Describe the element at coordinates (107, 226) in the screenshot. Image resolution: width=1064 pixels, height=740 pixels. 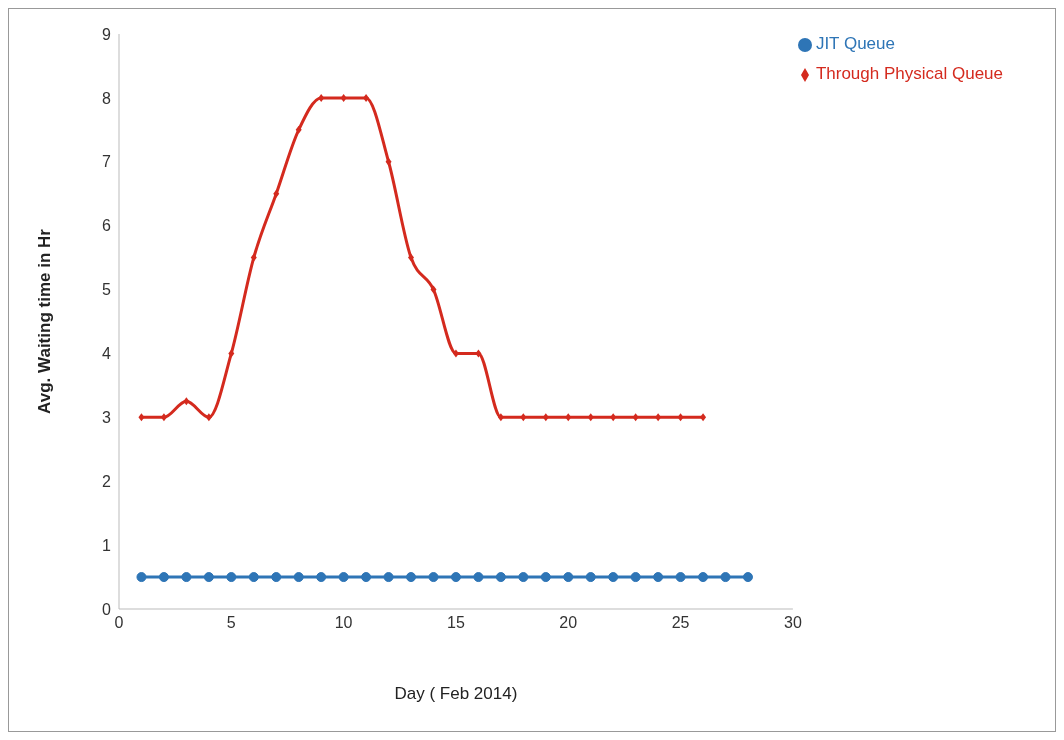
I see `y-tick-label: 6` at that location.